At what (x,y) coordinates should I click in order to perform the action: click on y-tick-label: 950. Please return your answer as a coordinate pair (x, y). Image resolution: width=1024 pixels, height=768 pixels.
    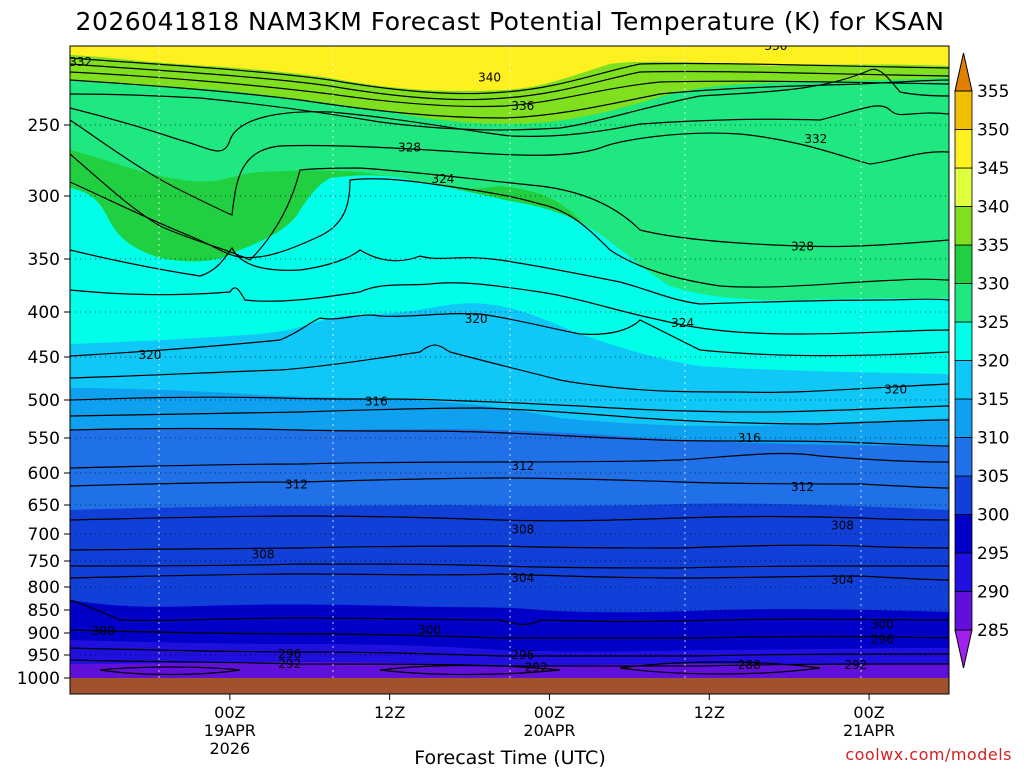
    Looking at the image, I should click on (44, 656).